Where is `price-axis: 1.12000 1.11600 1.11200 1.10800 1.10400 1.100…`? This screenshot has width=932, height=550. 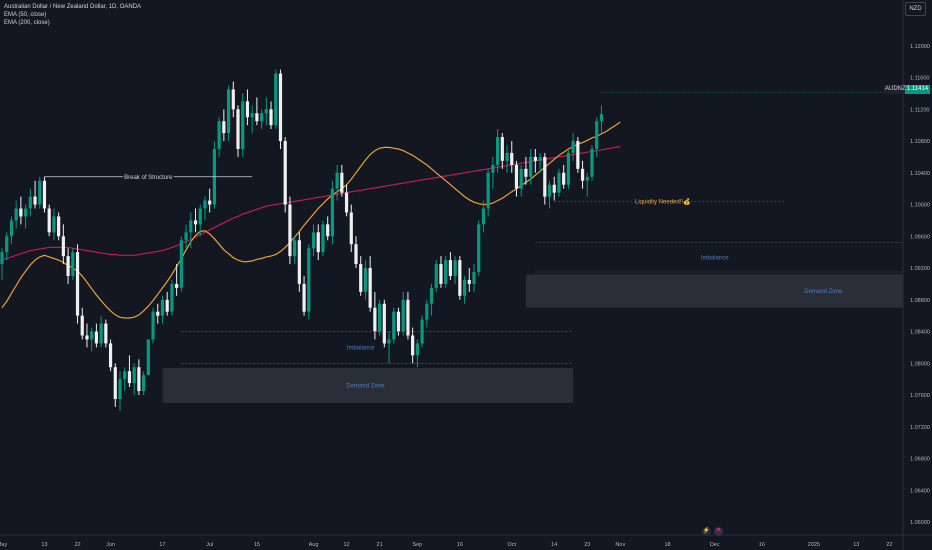 price-axis: 1.12000 1.11600 1.11200 1.10800 1.10400 1.100… is located at coordinates (920, 285).